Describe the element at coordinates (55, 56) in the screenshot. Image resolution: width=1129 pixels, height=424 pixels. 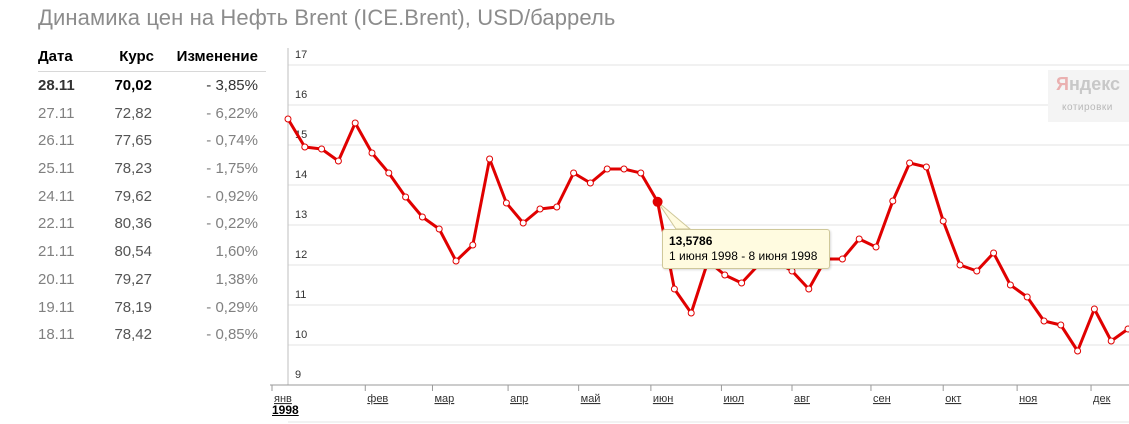
I see `header-date: Дата` at that location.